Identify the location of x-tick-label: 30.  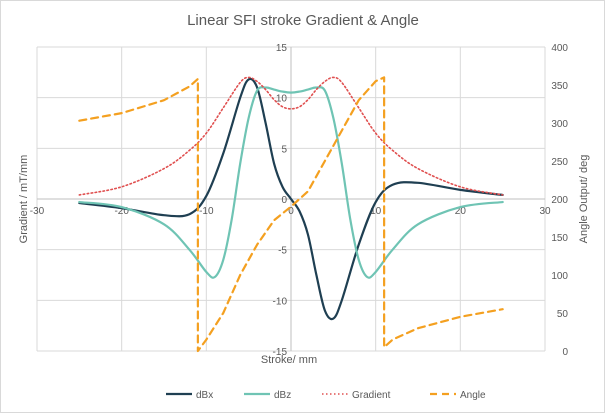
(545, 211).